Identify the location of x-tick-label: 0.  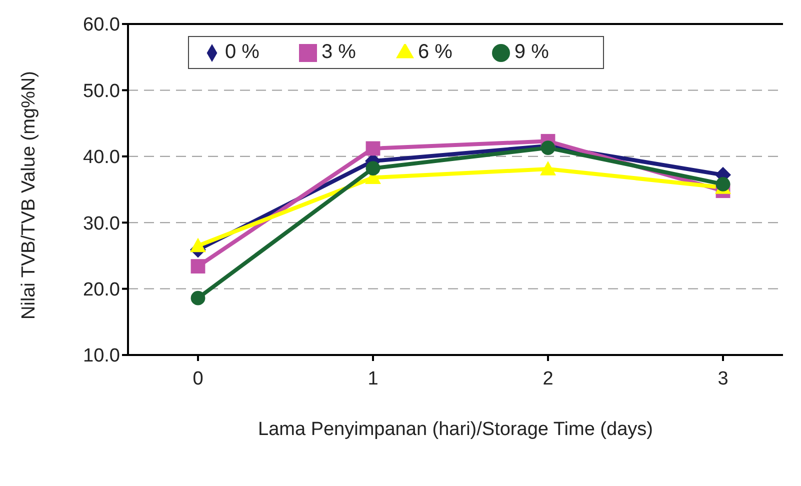
(198, 379).